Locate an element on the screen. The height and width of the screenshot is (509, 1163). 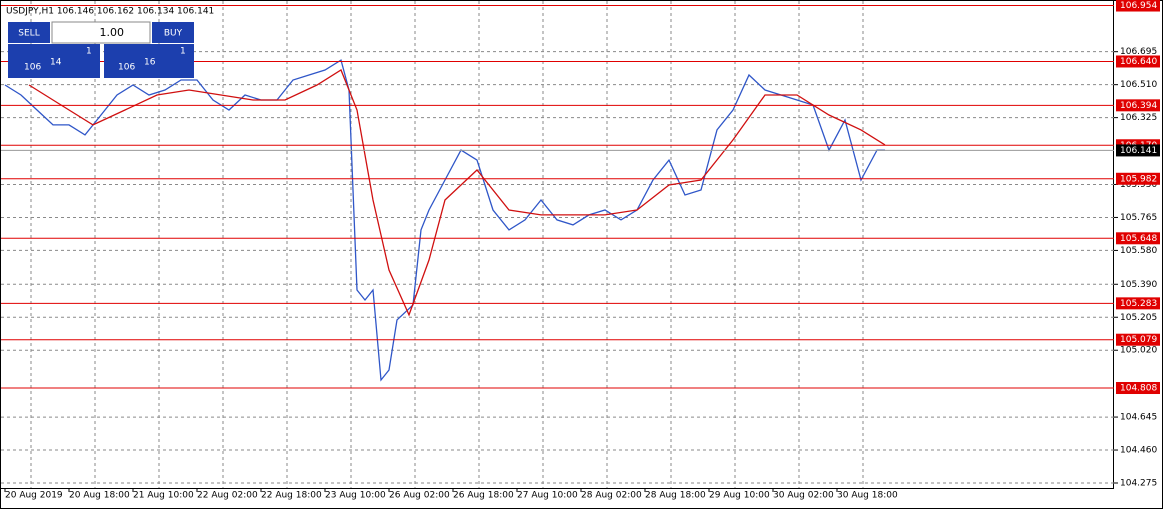
sell-fraction: 1 is located at coordinates (89, 52).